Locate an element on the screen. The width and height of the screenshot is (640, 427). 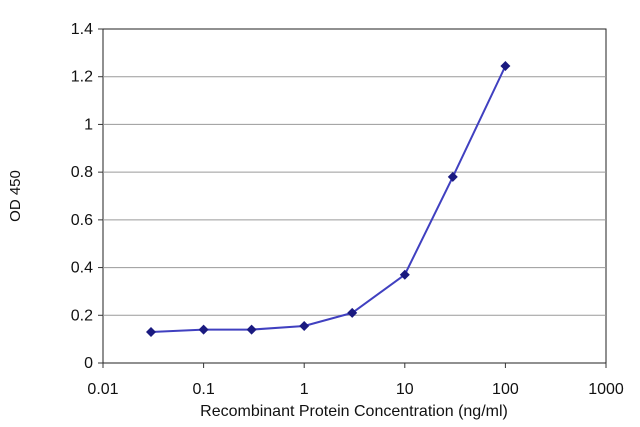
x-tick-label: 1 is located at coordinates (304, 389).